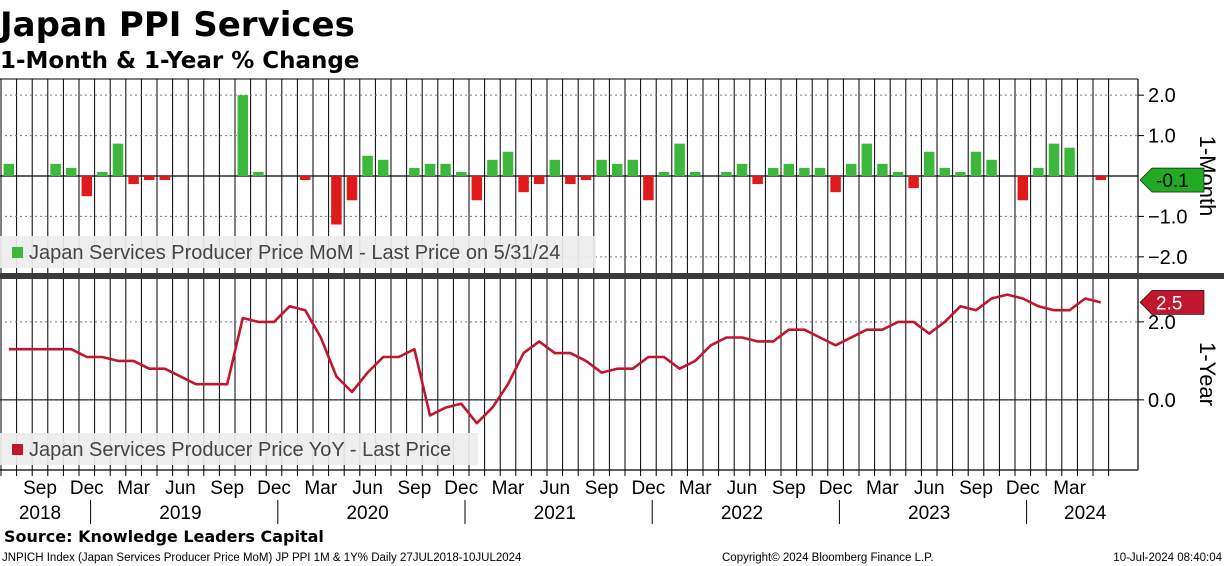  I want to click on mom-last-value-badge, so click(1172, 180).